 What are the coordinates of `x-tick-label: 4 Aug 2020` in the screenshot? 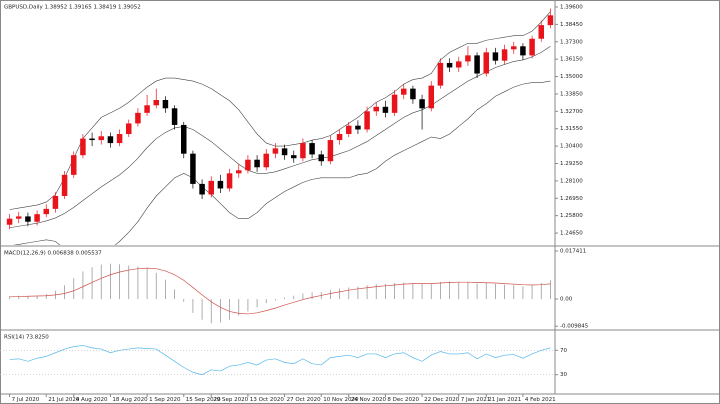 It's located at (92, 400).